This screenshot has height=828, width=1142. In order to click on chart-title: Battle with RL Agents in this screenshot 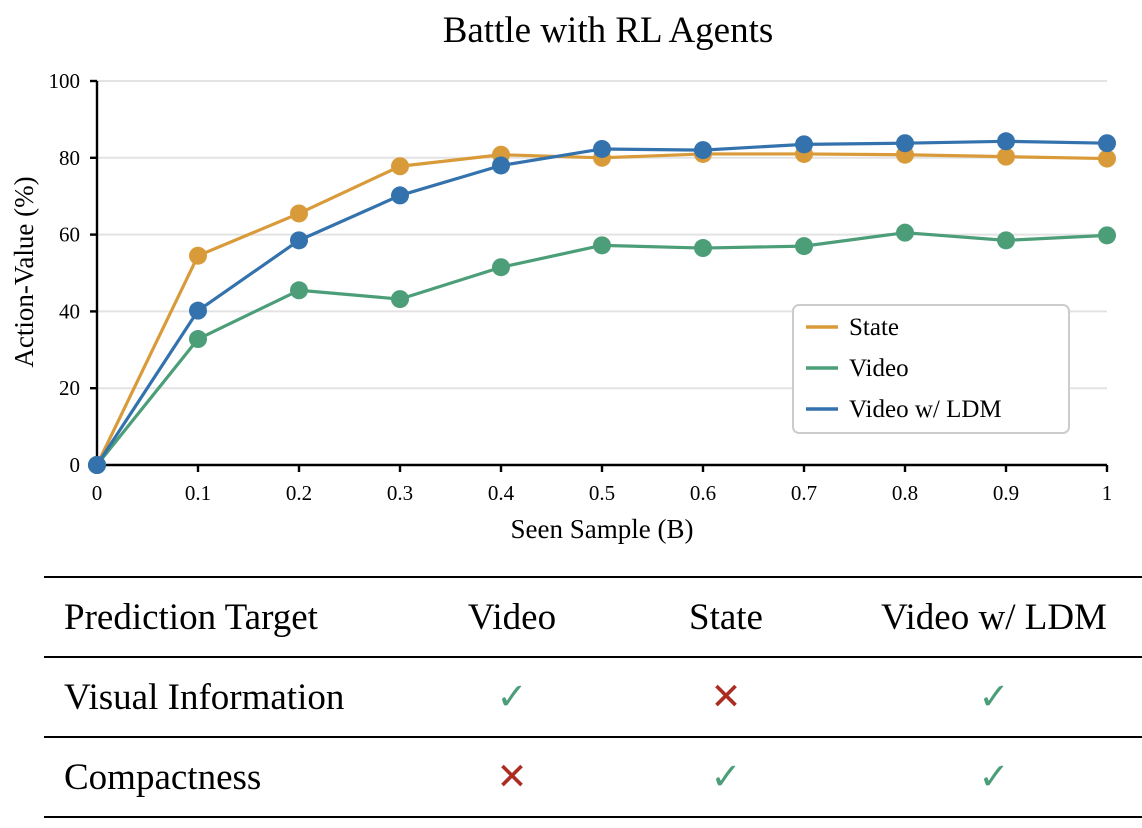, I will do `click(608, 30)`.